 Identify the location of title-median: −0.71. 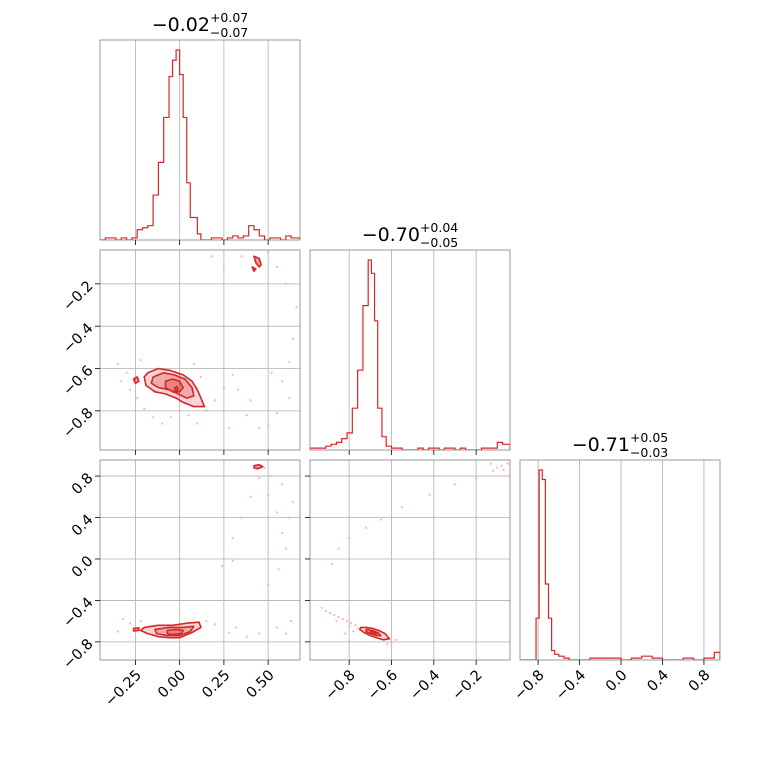
(601, 445).